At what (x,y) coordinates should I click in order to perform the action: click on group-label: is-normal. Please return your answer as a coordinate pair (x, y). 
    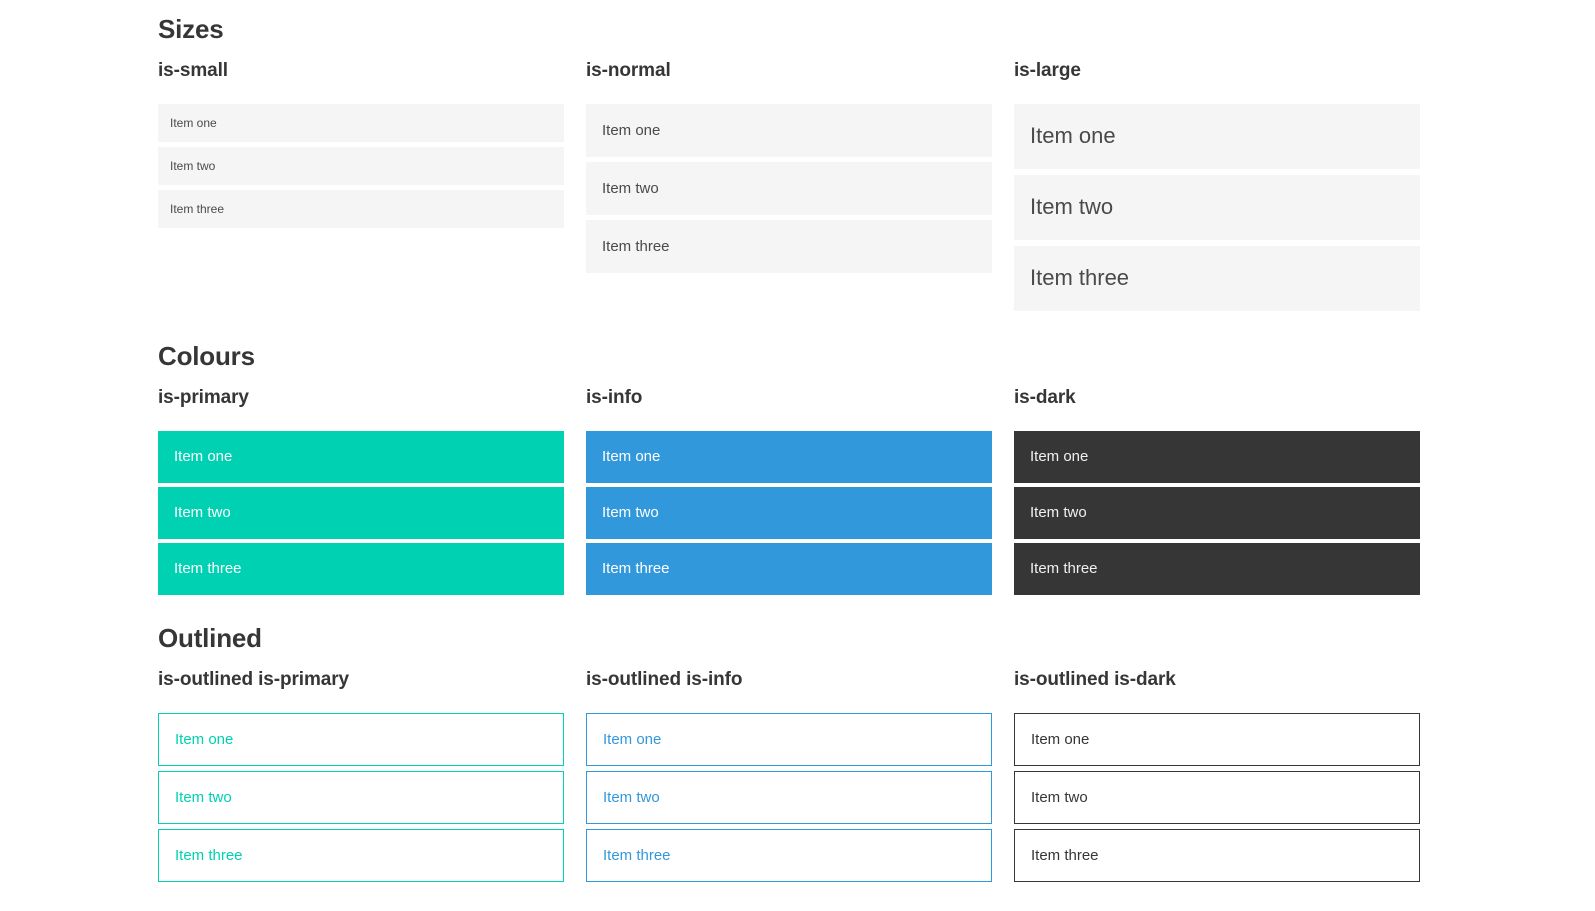
    Looking at the image, I should click on (628, 71).